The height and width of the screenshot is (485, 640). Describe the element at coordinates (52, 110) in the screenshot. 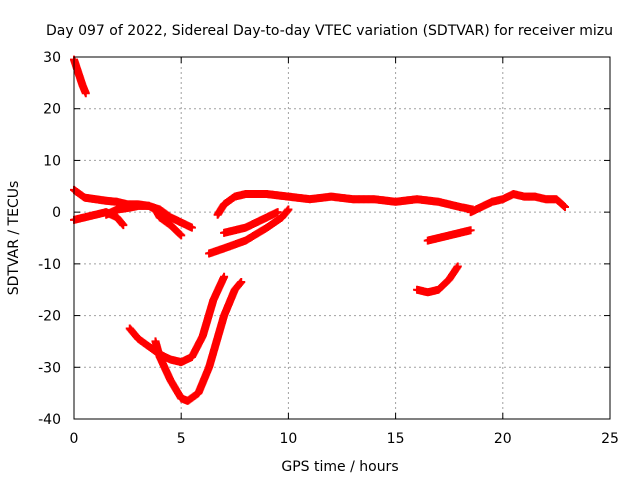

I see `y-tick-label: 20` at that location.